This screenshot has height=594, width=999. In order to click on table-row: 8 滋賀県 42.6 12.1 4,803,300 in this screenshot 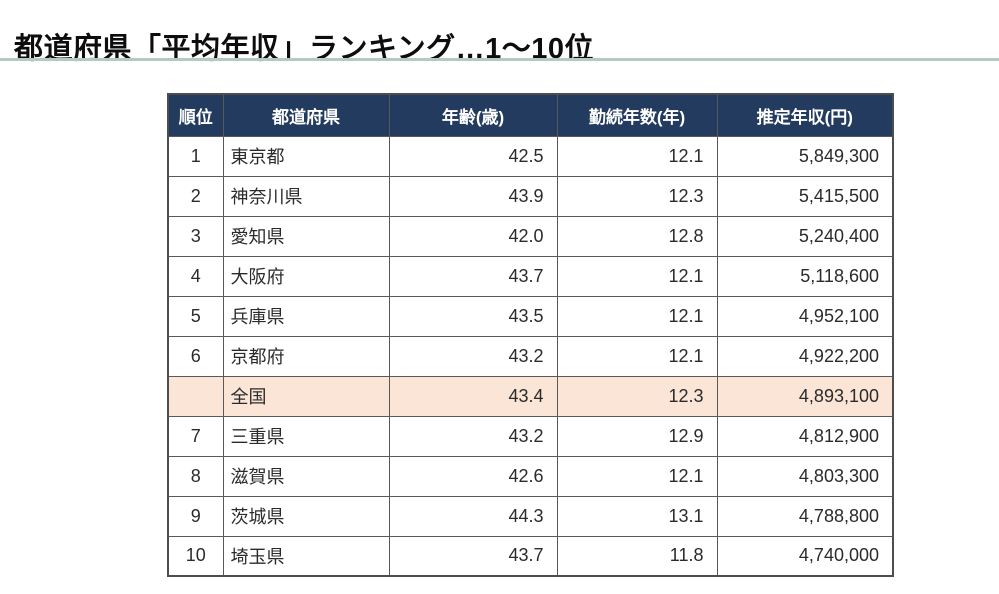, I will do `click(530, 476)`.